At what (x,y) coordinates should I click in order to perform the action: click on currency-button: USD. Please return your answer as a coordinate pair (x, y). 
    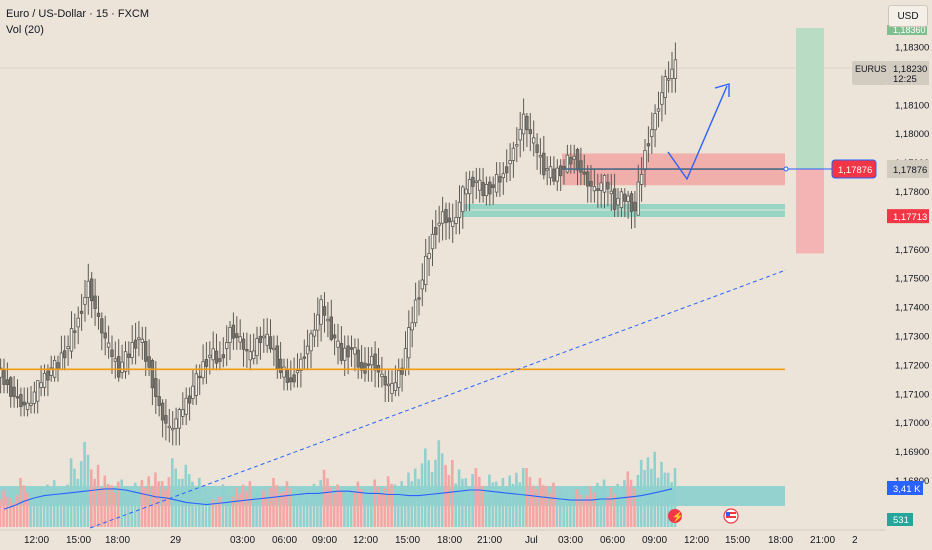
    Looking at the image, I should click on (908, 16).